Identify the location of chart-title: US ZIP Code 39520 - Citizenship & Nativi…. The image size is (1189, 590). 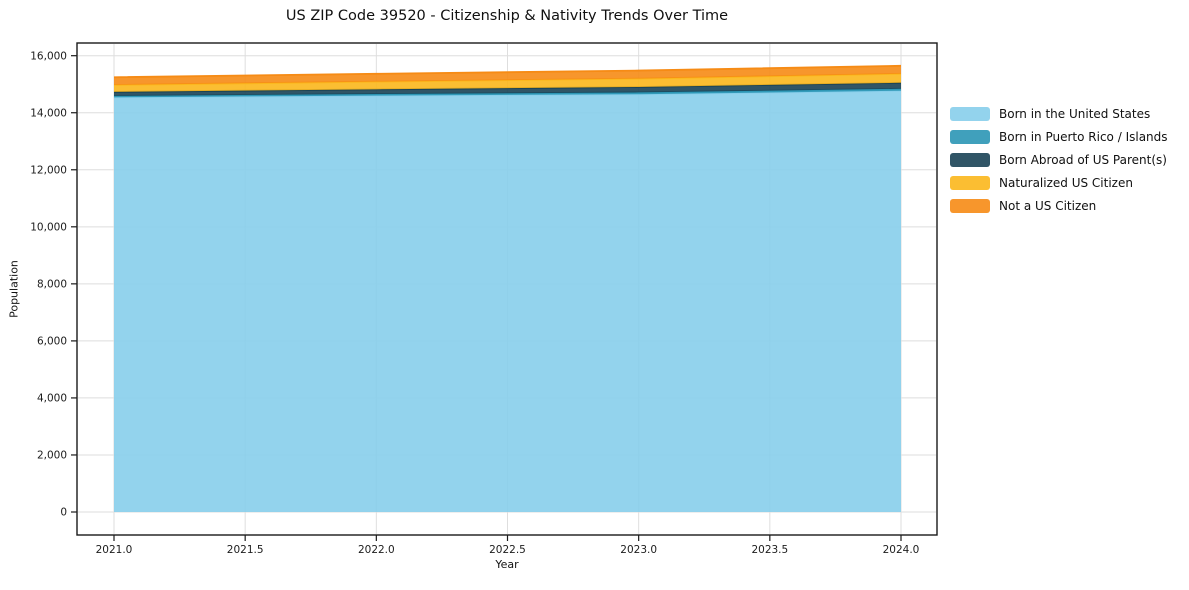
(507, 16).